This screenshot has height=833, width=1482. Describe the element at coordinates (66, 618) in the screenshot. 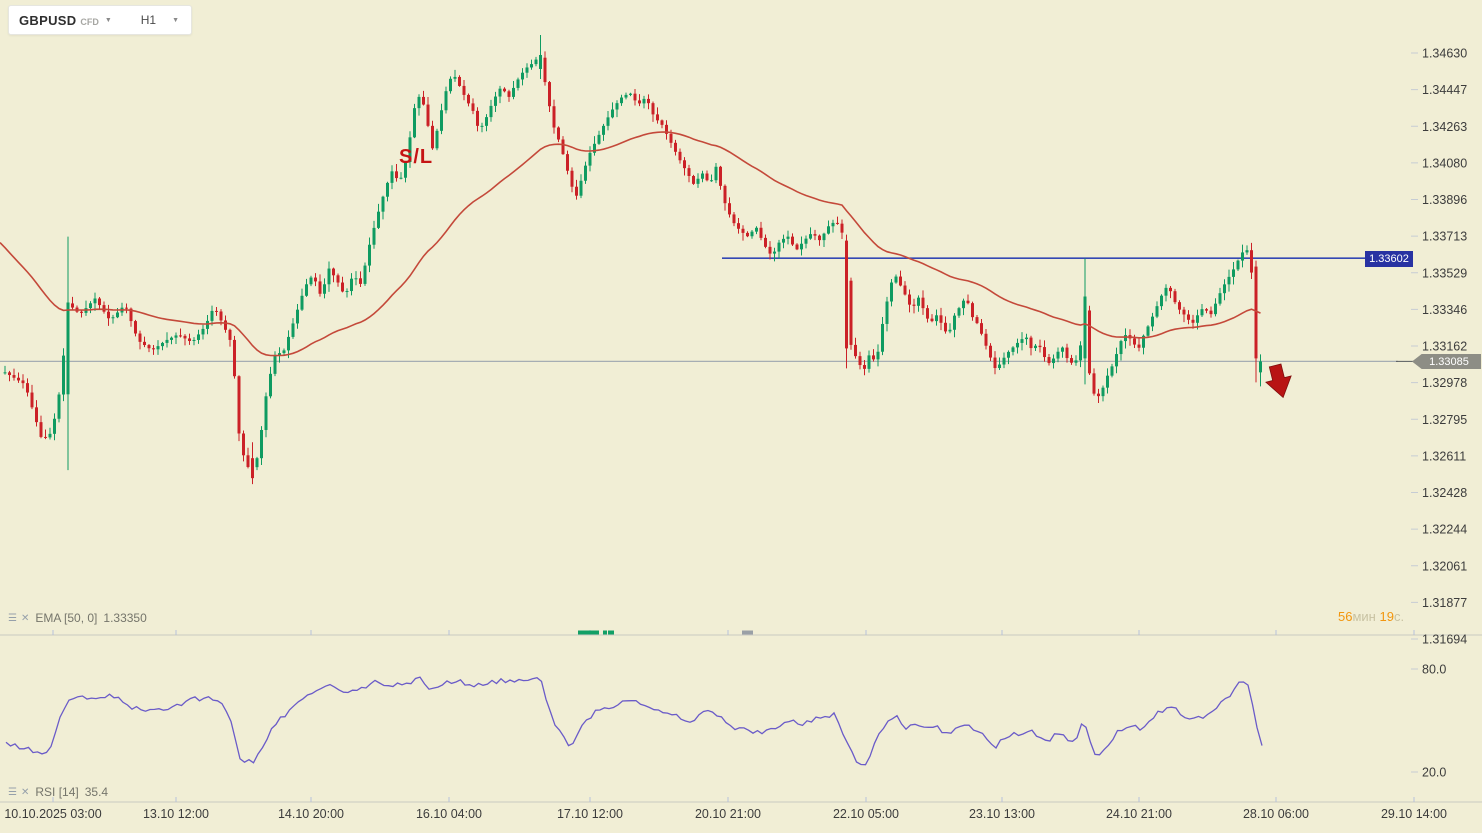

I see `ema-indicator-label: EMA [50, 0]` at that location.